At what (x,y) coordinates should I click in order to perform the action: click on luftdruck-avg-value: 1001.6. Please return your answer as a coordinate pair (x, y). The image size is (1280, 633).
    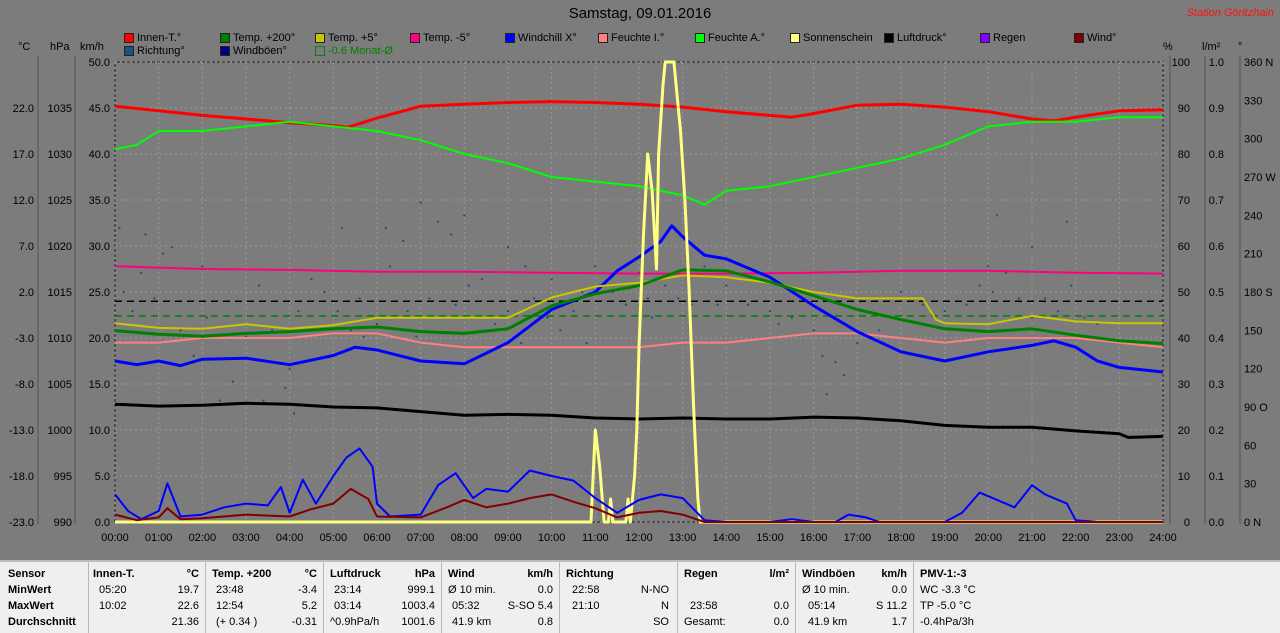
    Looking at the image, I should click on (418, 622).